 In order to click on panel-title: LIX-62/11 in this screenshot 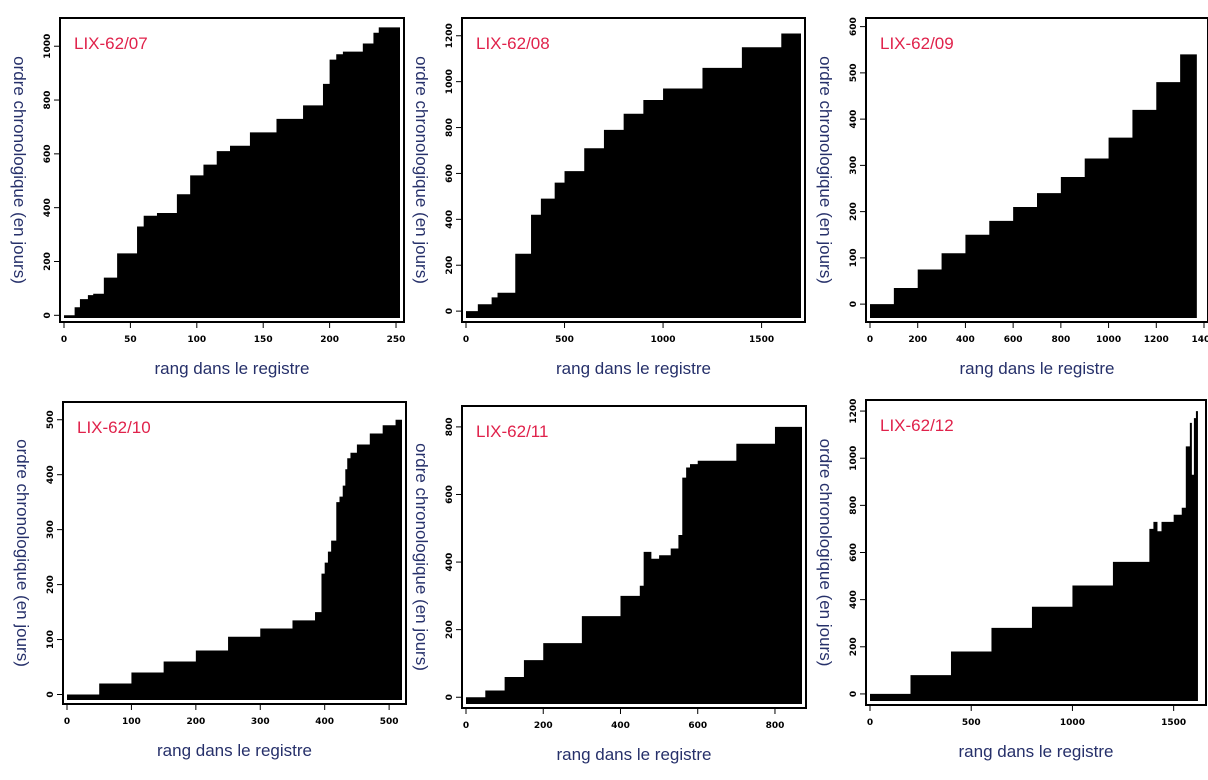, I will do `click(512, 431)`.